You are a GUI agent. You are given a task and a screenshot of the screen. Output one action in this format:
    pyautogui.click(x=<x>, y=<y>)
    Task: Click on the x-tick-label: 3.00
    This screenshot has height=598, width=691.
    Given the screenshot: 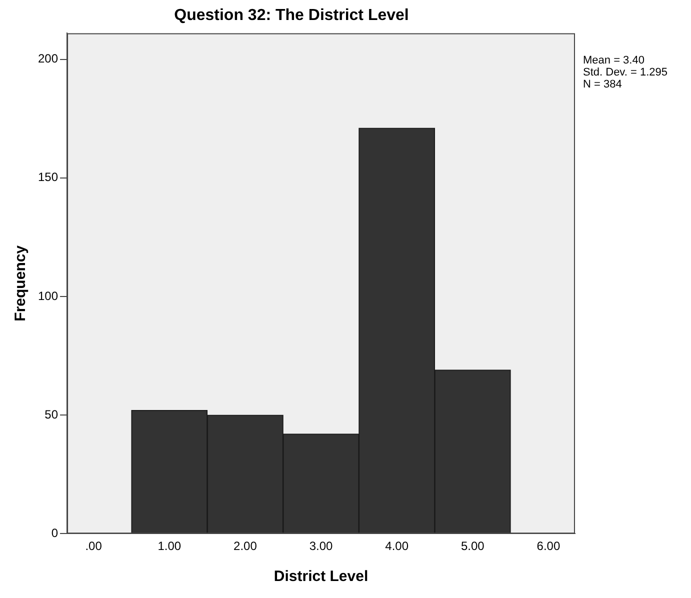 What is the action you would take?
    pyautogui.click(x=321, y=546)
    